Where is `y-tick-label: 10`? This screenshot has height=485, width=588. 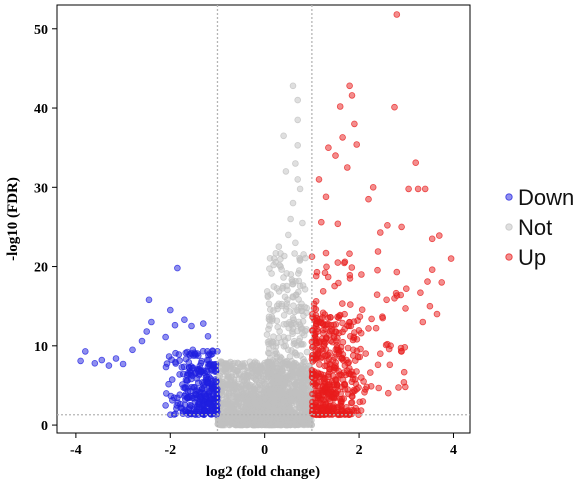 y-tick-label: 10 is located at coordinates (41, 347).